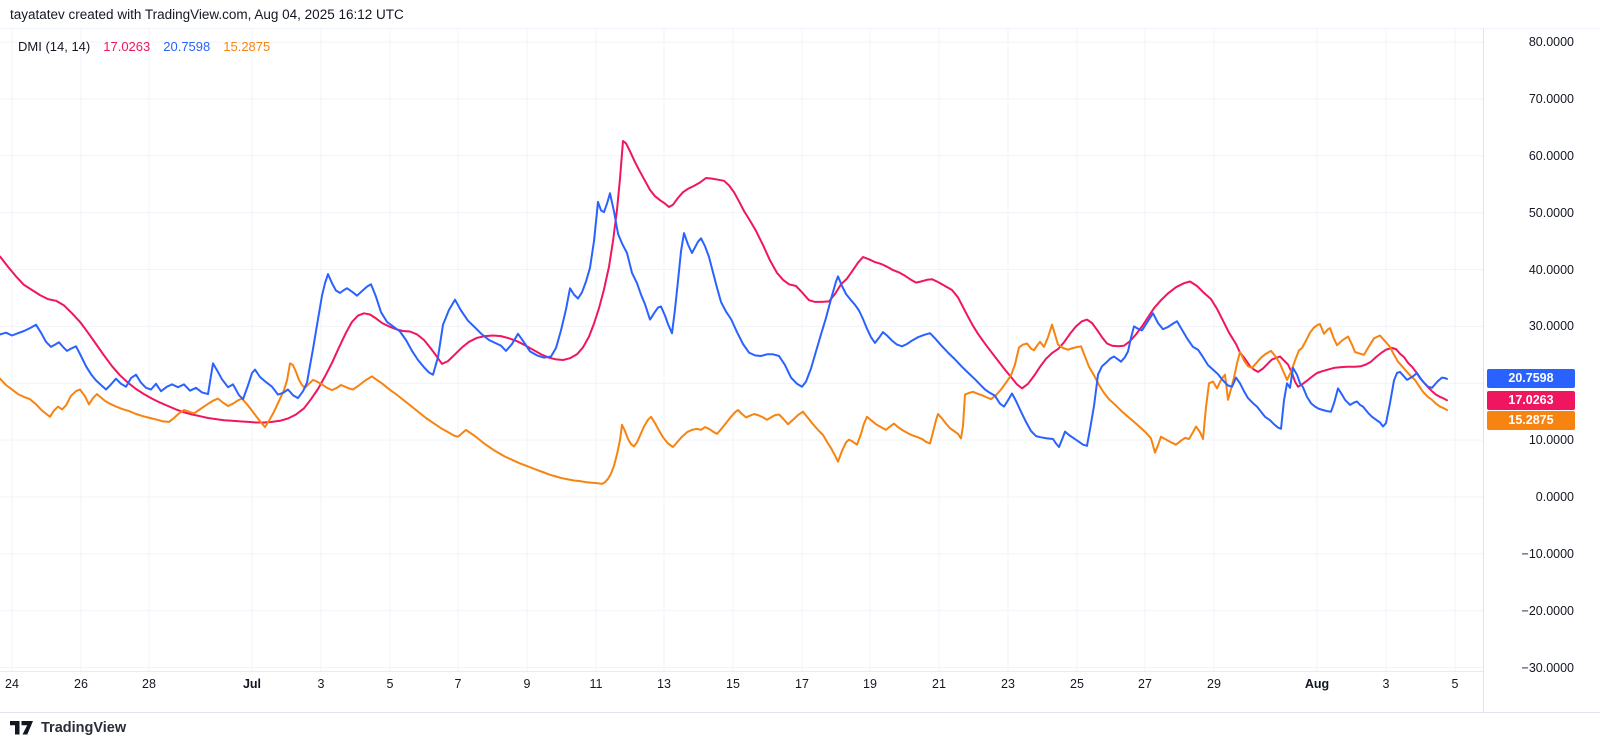  I want to click on price-axis-label: 10.0000, so click(1551, 440).